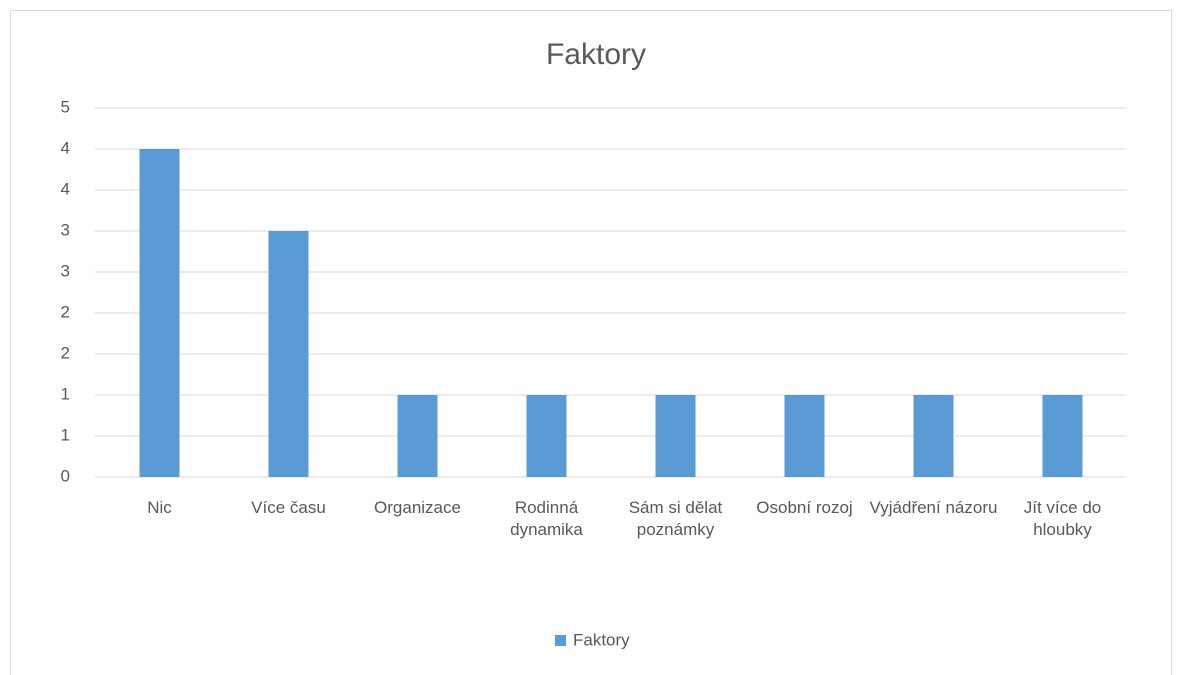 This screenshot has width=1182, height=675. I want to click on x-tick-label: Více času, so click(288, 507).